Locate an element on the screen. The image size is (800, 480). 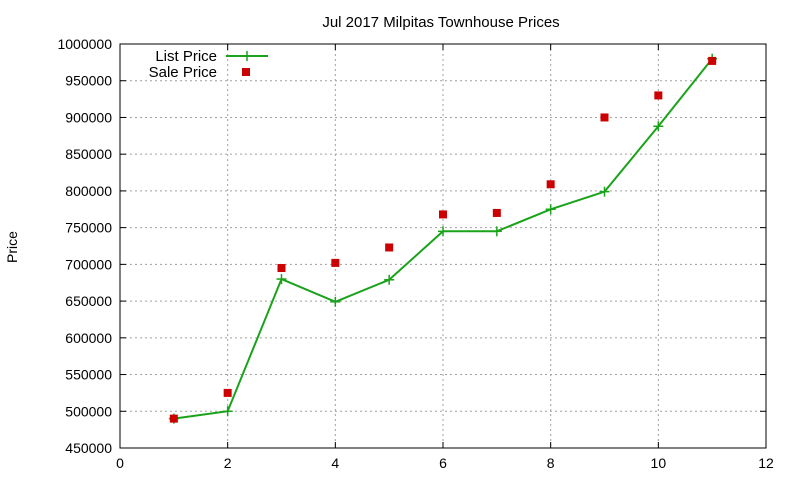
x-tick-label: 8 is located at coordinates (551, 463).